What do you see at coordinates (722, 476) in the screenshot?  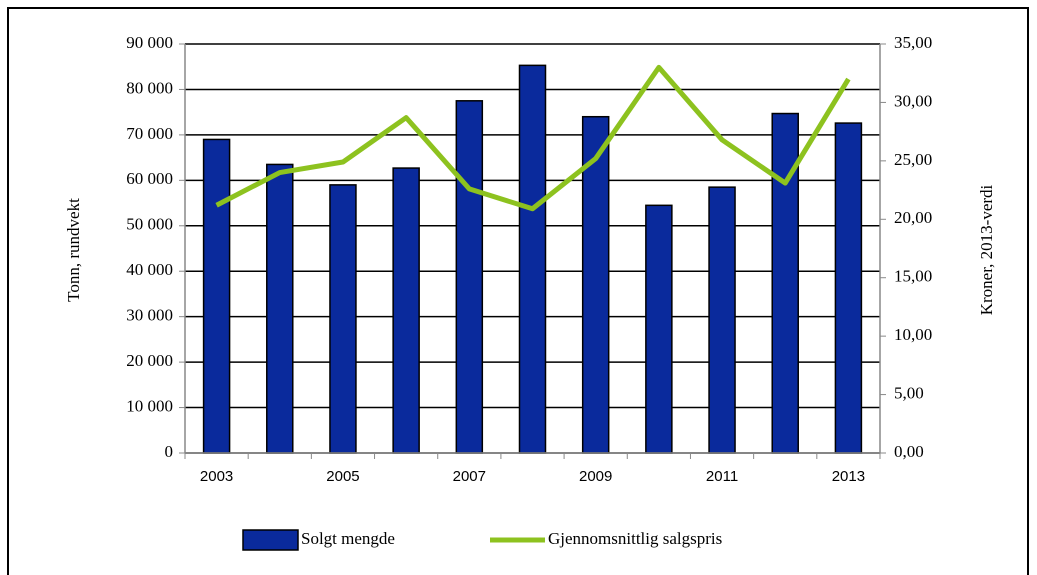 I see `x-tick-label: 2011` at bounding box center [722, 476].